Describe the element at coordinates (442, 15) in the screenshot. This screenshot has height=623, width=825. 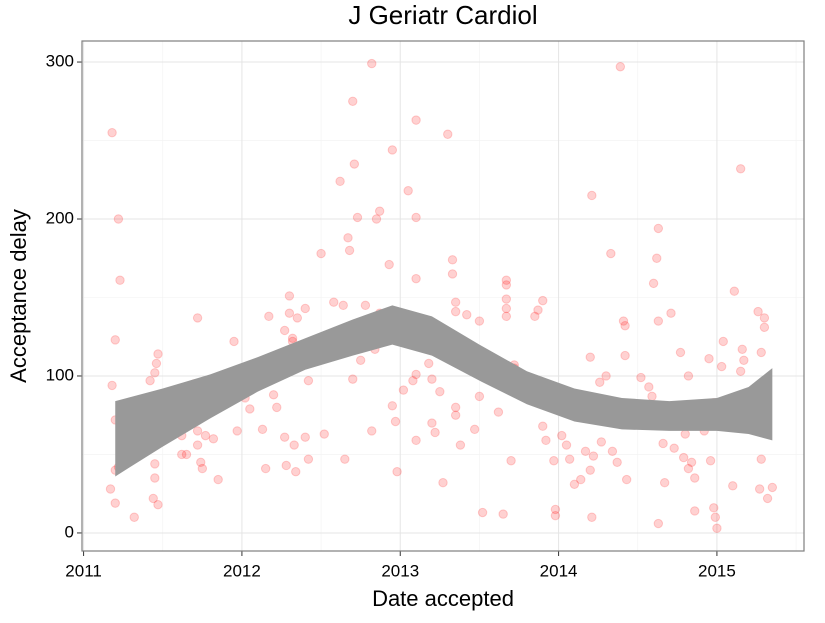
I see `chart-title: J Geriatr Cardiol` at that location.